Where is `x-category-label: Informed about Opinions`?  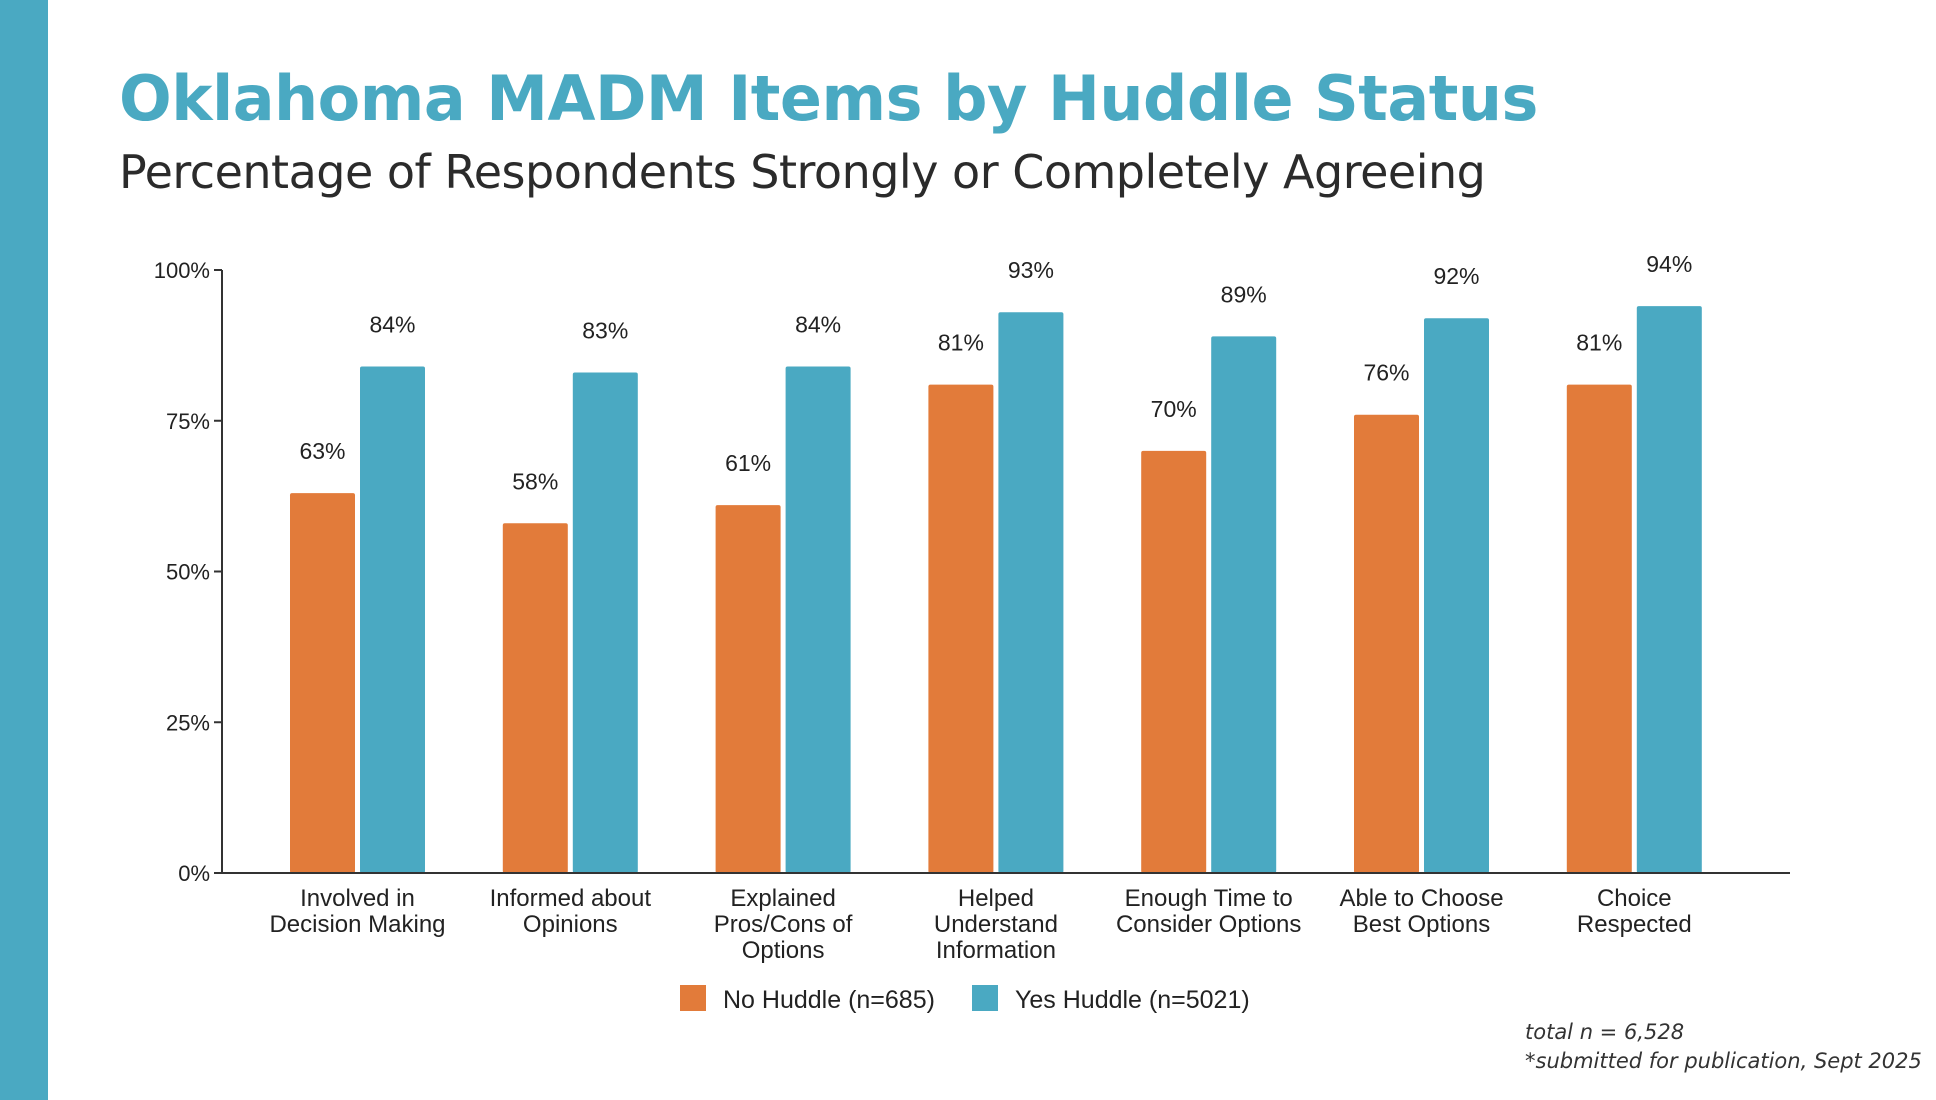 x-category-label: Informed about Opinions is located at coordinates (571, 911).